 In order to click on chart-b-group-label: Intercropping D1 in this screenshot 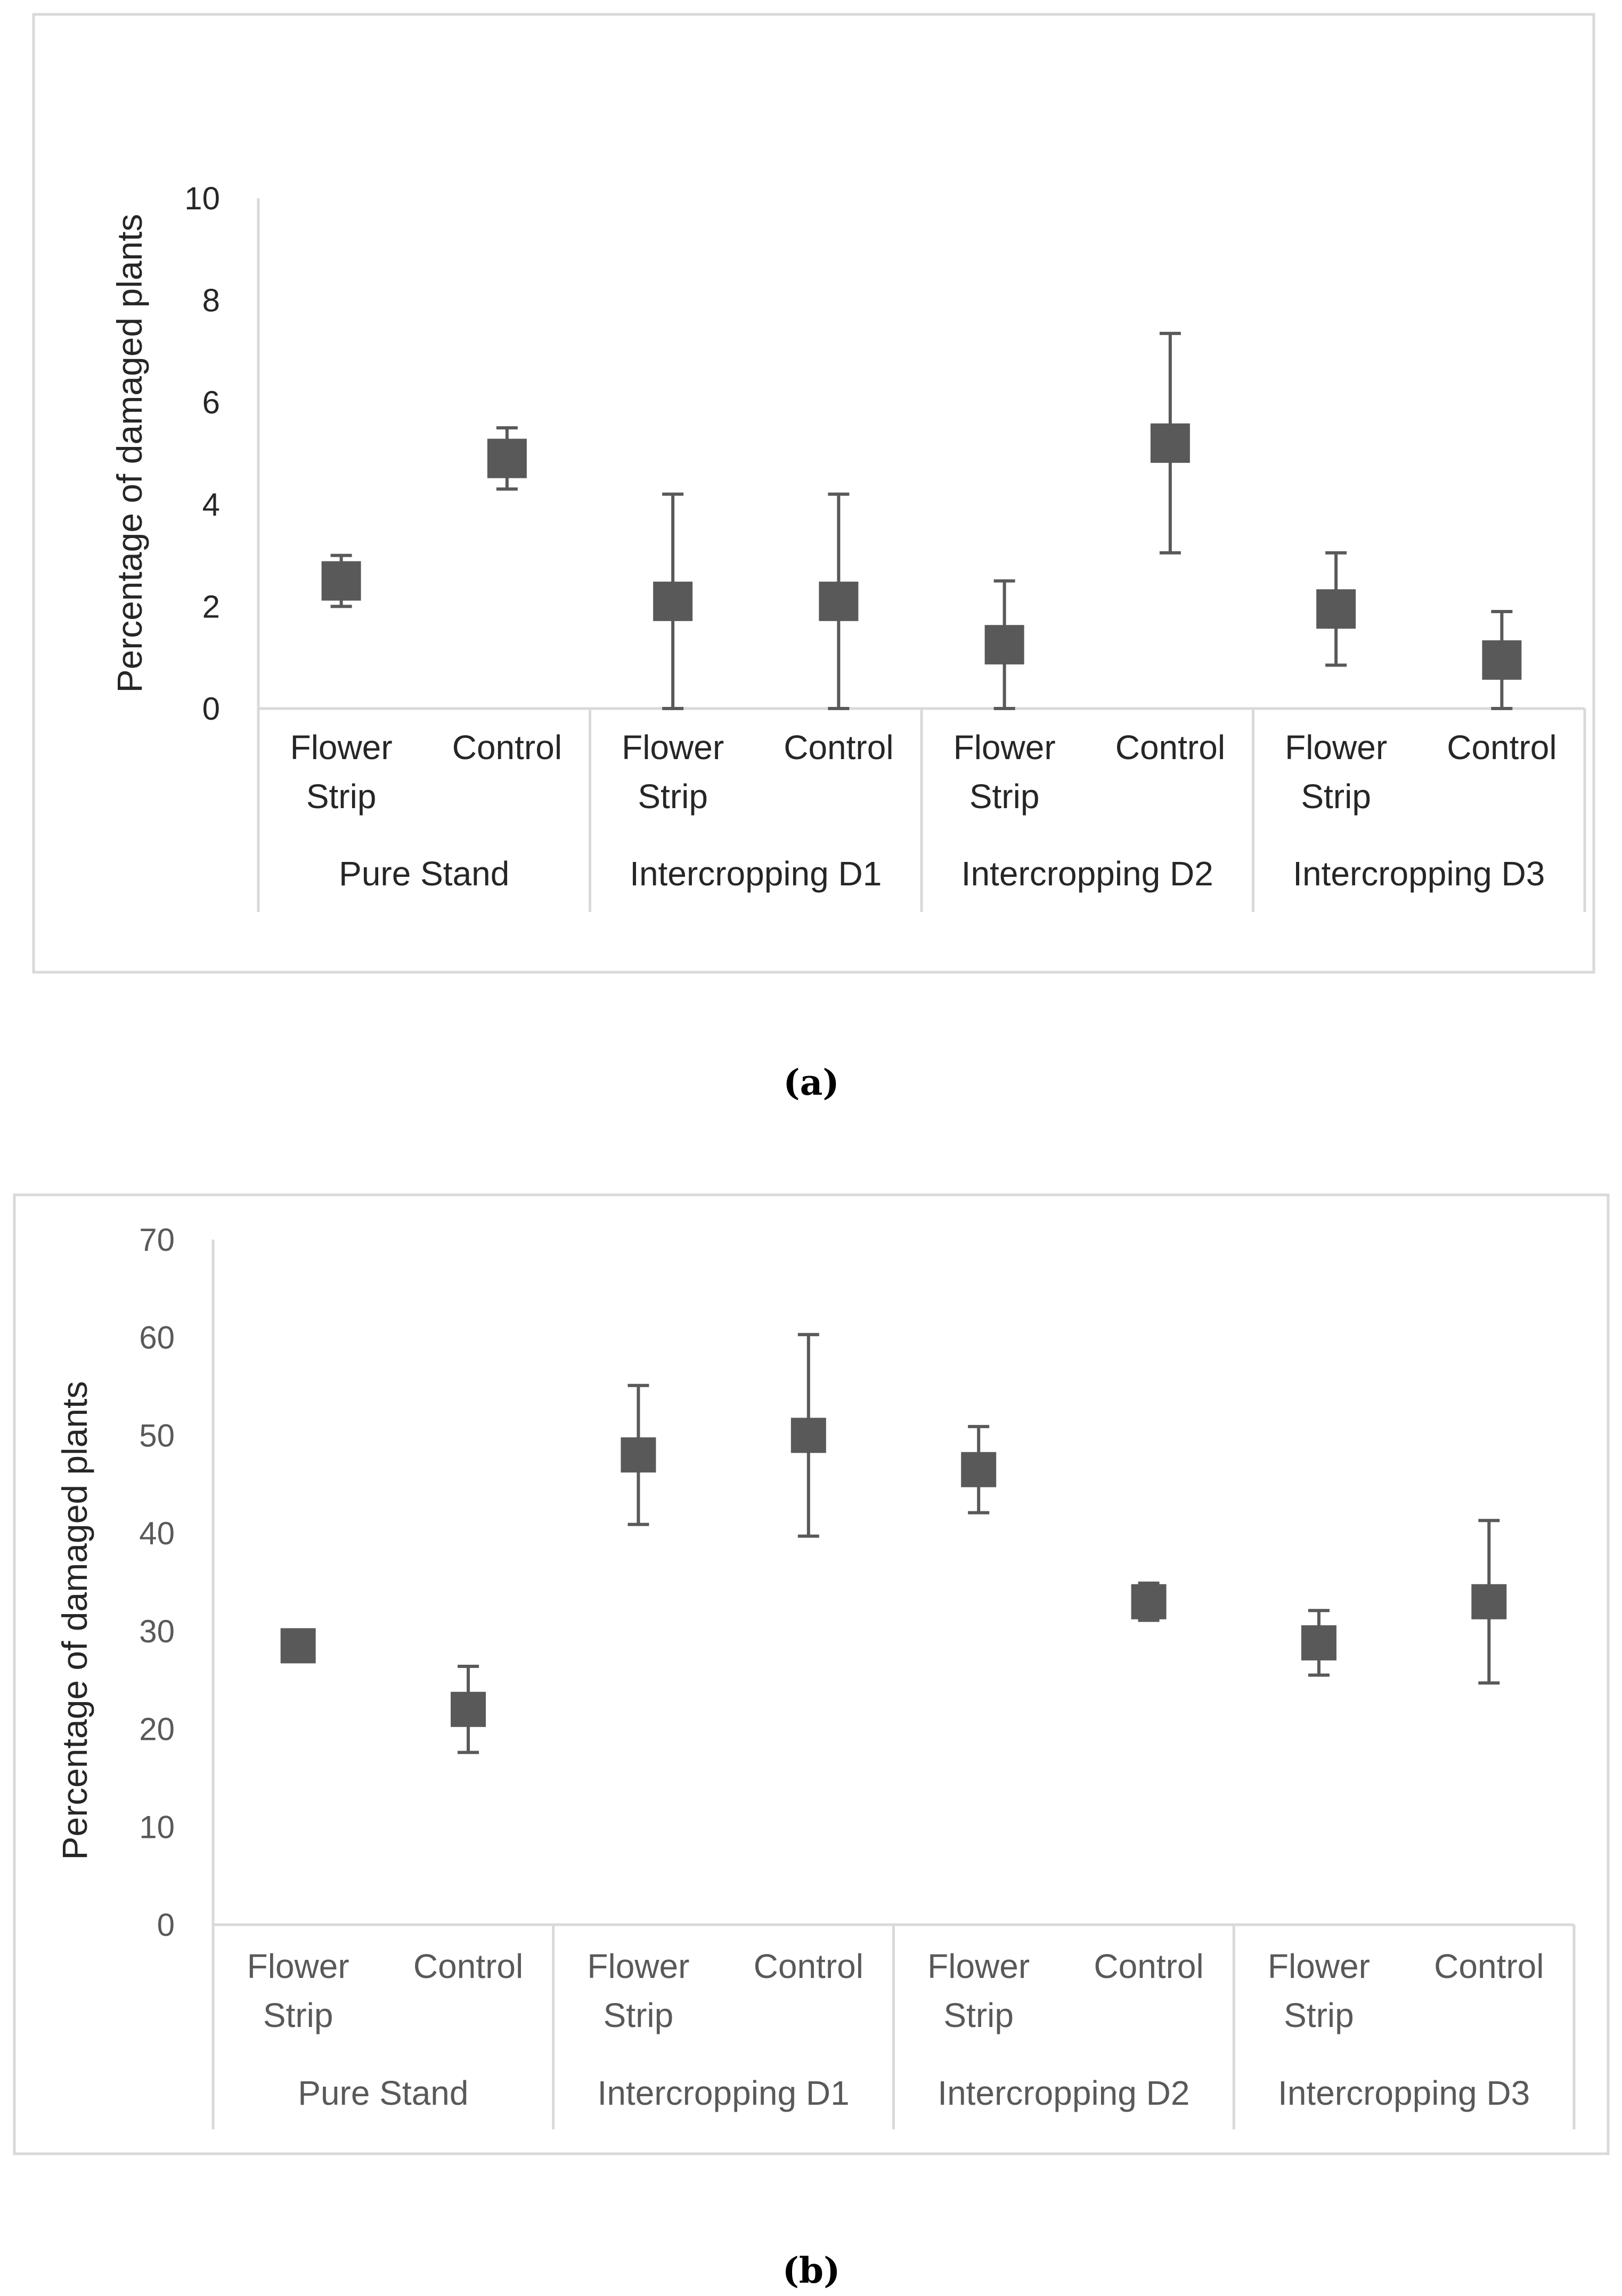, I will do `click(724, 2093)`.